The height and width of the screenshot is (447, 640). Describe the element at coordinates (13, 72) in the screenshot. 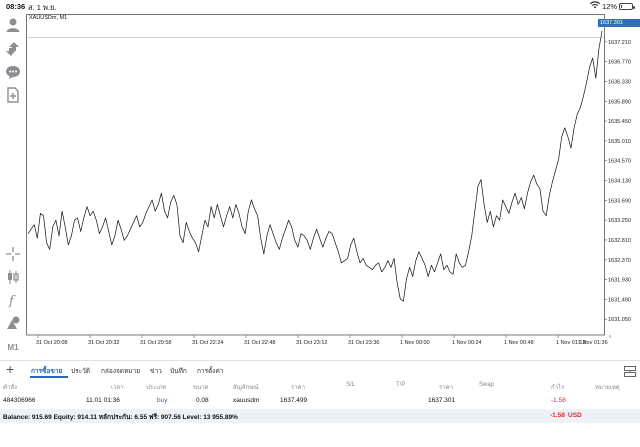

I see `chat-icon` at that location.